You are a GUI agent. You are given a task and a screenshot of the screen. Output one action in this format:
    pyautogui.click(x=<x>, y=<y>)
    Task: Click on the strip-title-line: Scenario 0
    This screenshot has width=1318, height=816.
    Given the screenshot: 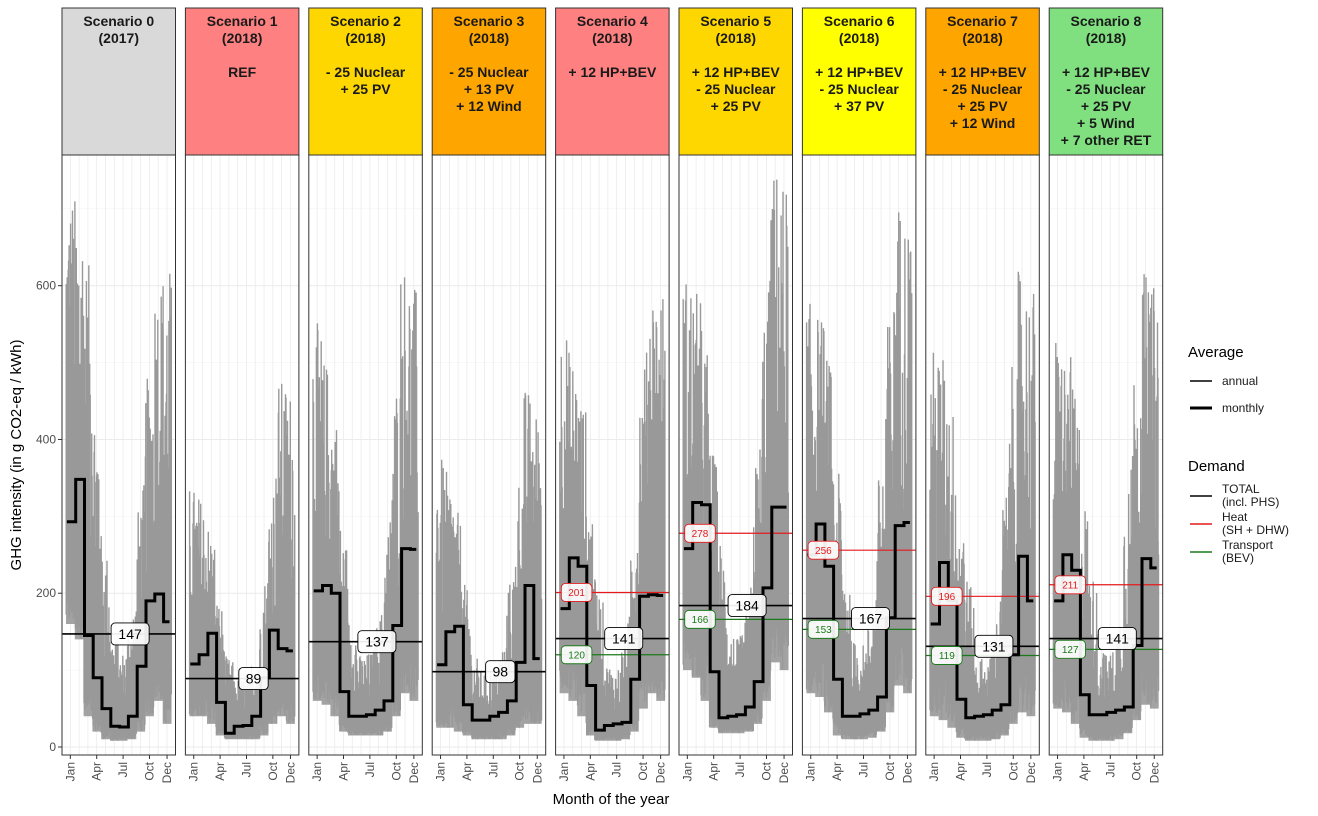 What is the action you would take?
    pyautogui.click(x=118, y=21)
    